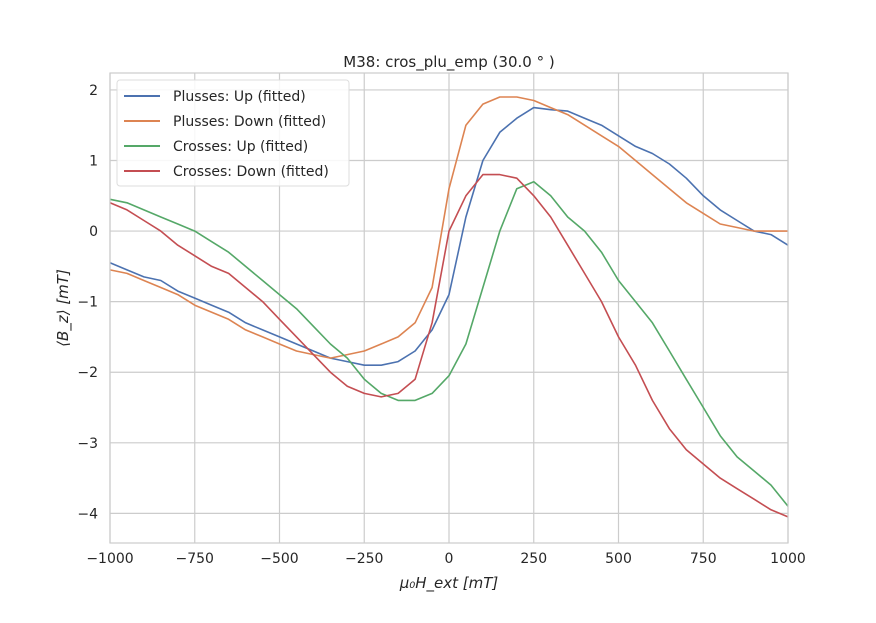 This screenshot has height=623, width=876. I want to click on x-tick-label: 500, so click(618, 559).